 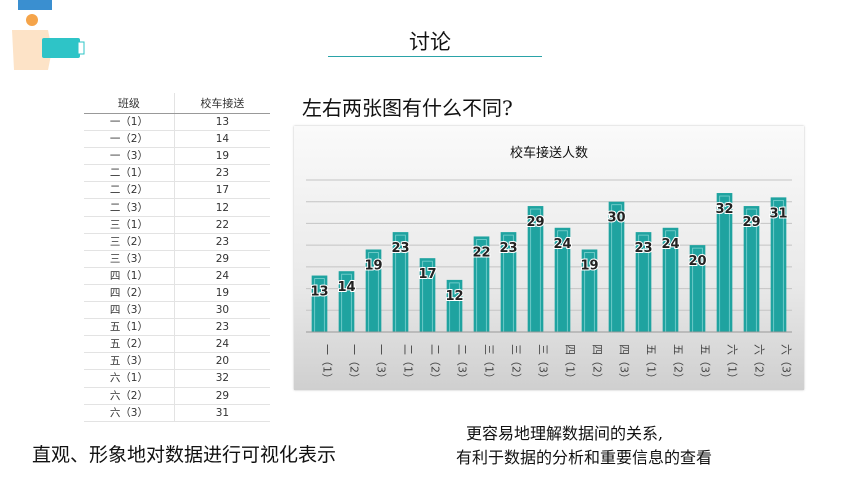 What do you see at coordinates (697, 261) in the screenshot?
I see `data-label: 20` at bounding box center [697, 261].